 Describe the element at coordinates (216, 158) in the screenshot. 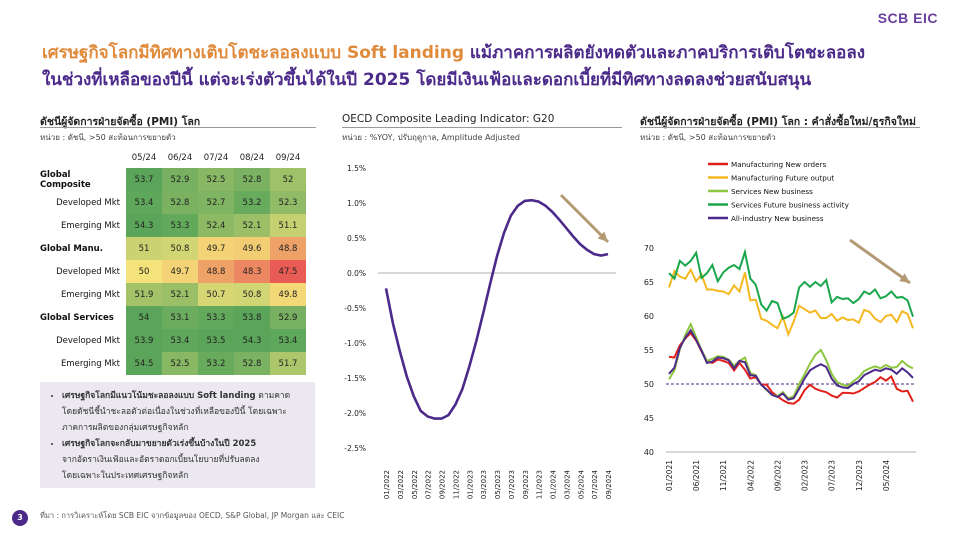

I see `heatmap-col-header: 07/24` at that location.